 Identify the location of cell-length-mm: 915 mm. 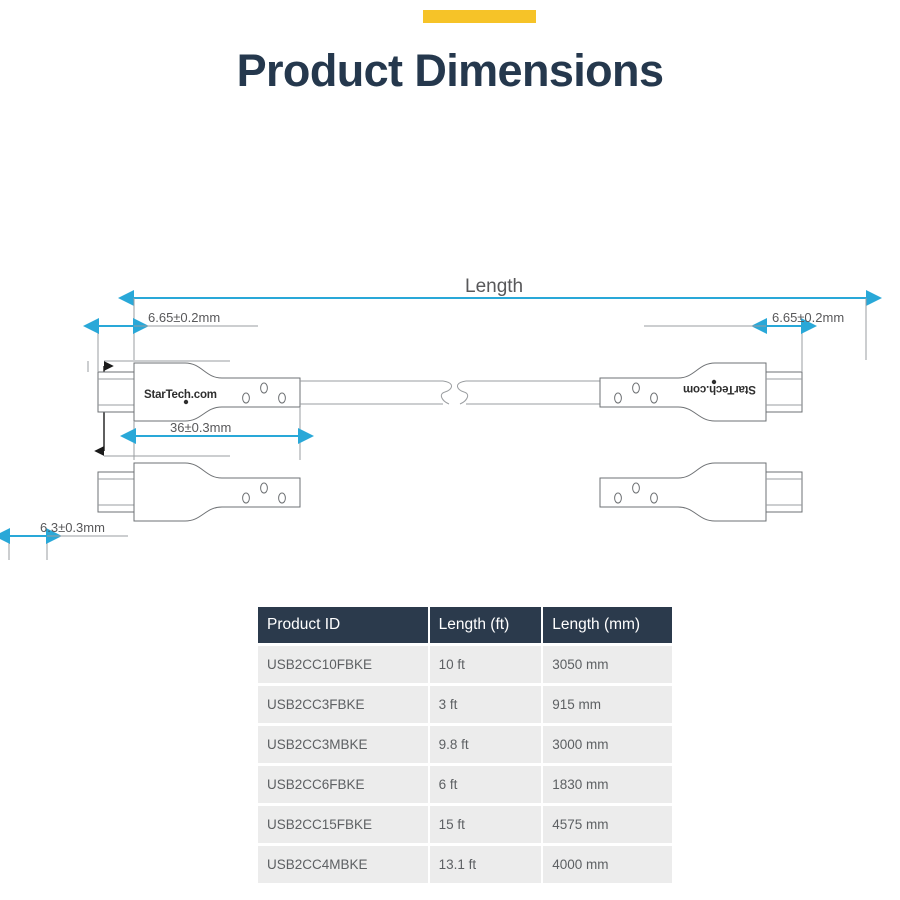
(607, 704).